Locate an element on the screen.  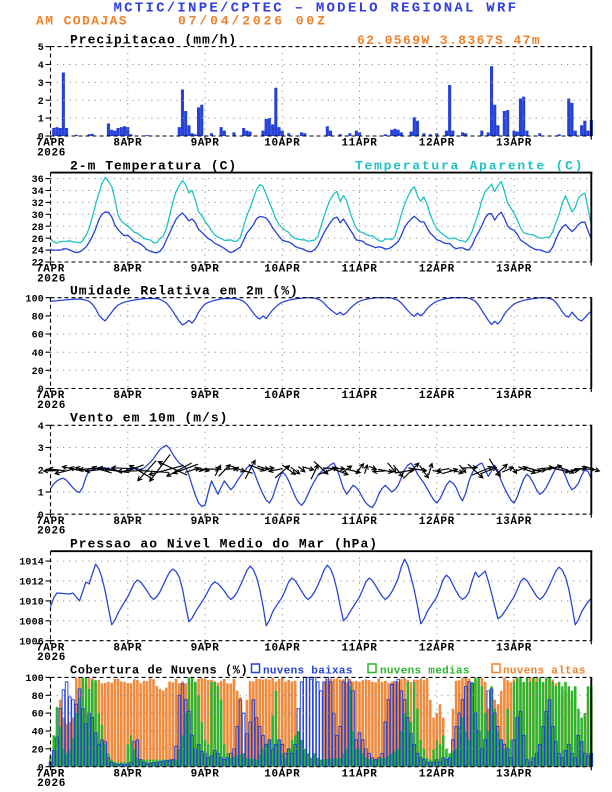
svg-text: Umidade Relativa em 2m (%) is located at coordinates (184, 291).